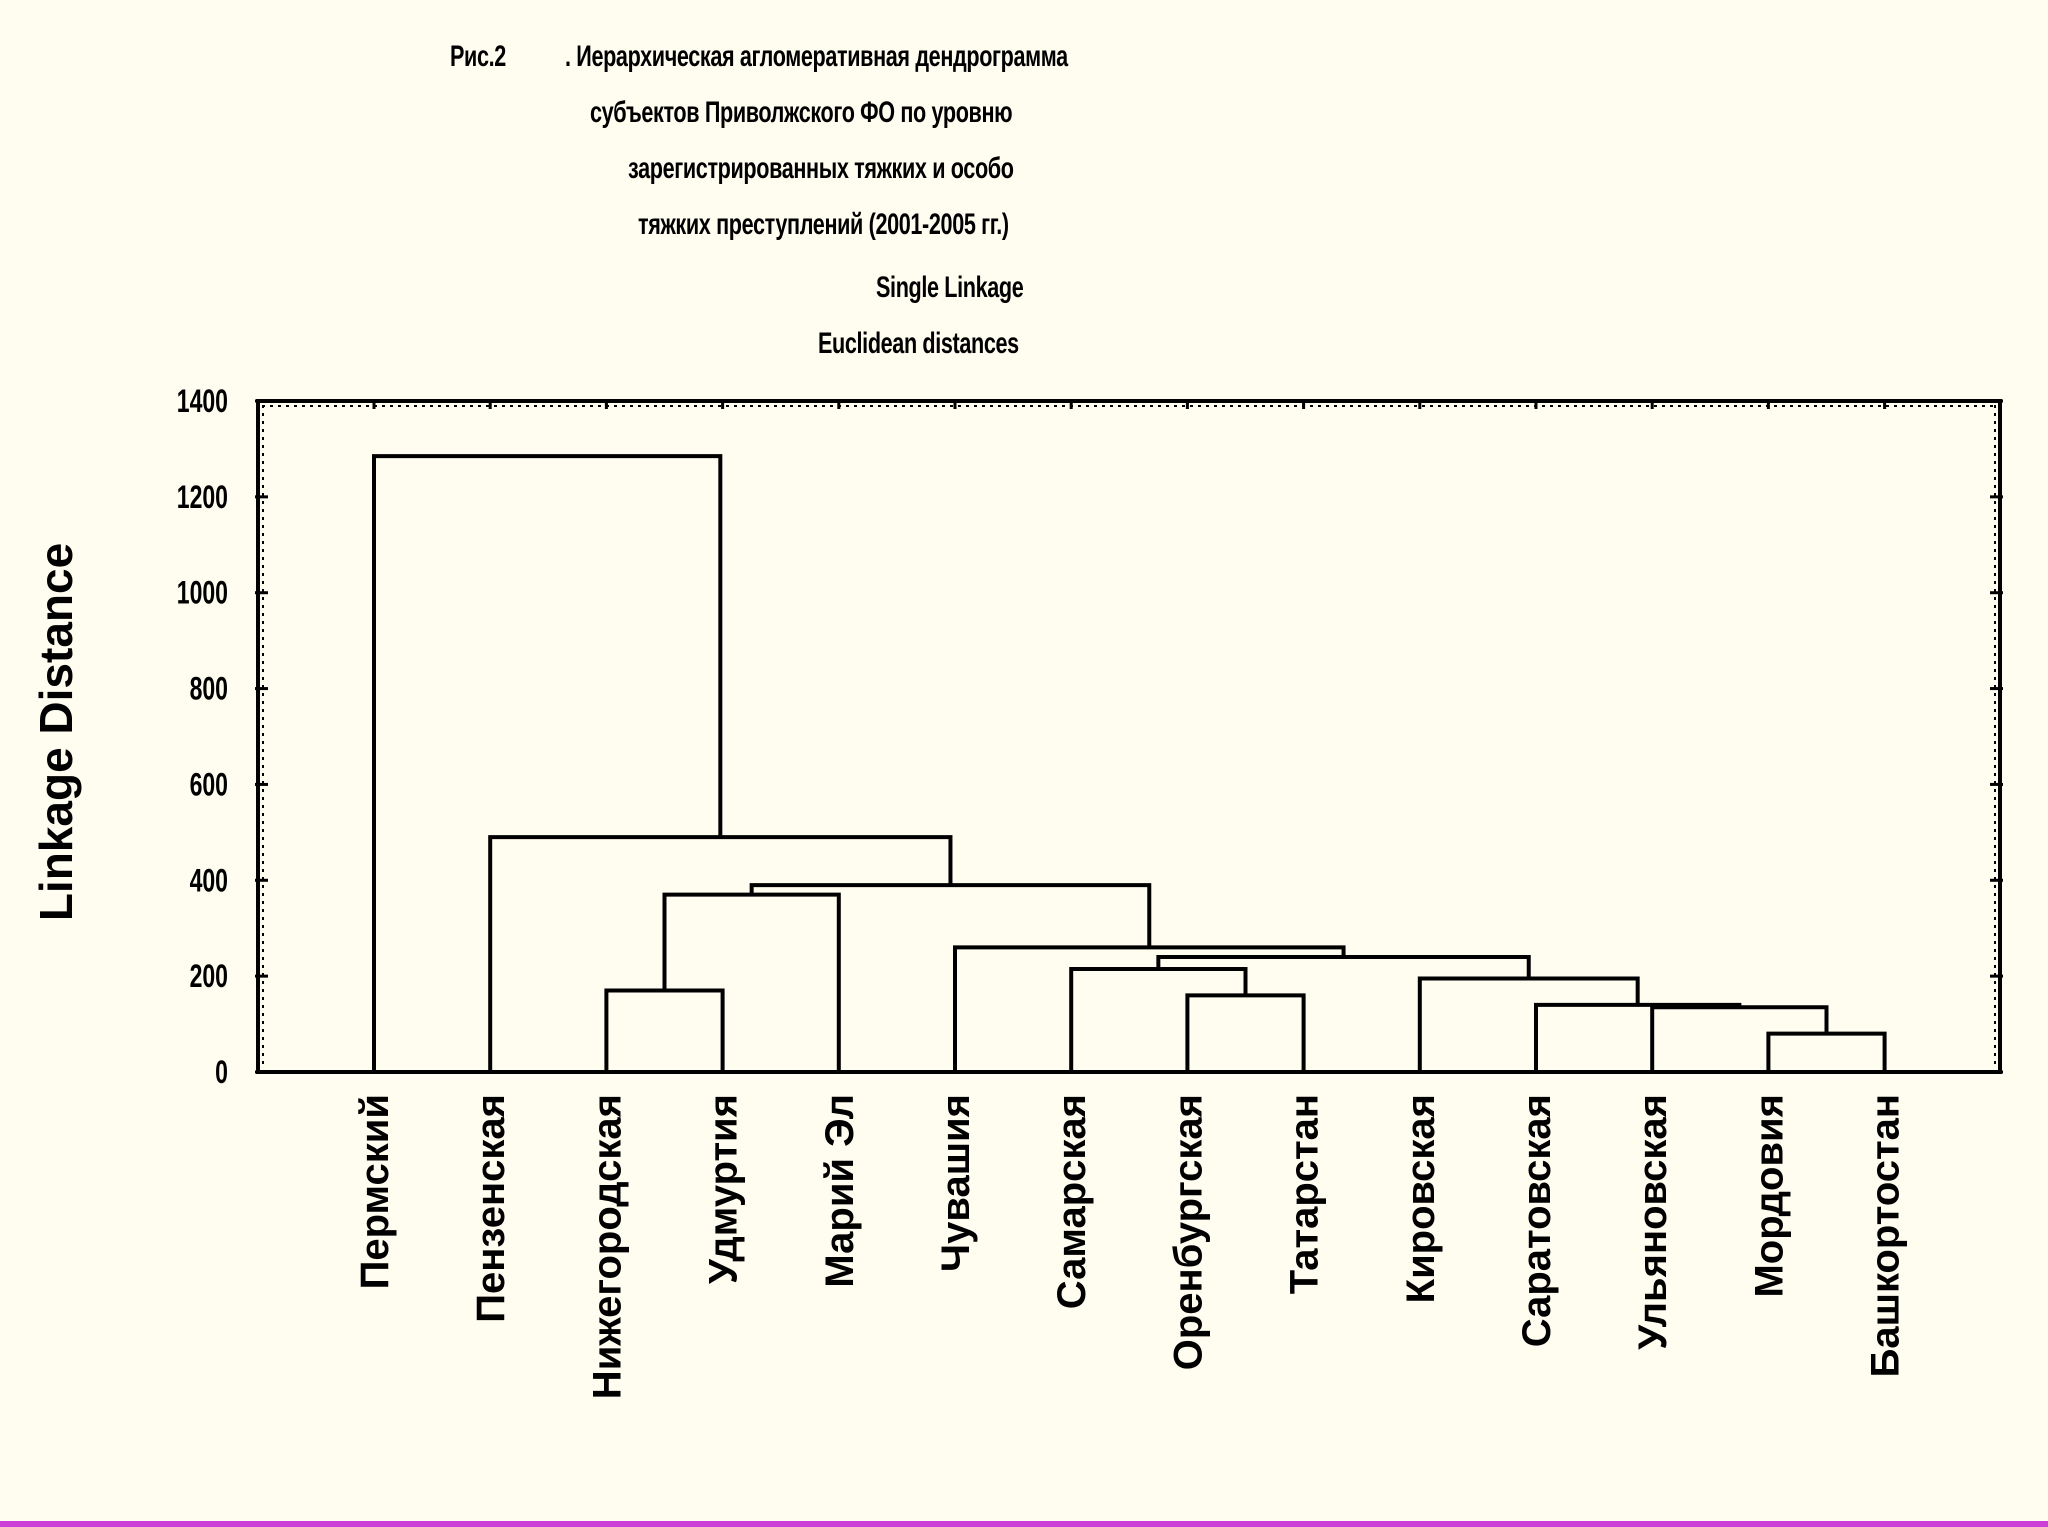  What do you see at coordinates (1305, 1194) in the screenshot?
I see `leaf-label: Татарстан` at bounding box center [1305, 1194].